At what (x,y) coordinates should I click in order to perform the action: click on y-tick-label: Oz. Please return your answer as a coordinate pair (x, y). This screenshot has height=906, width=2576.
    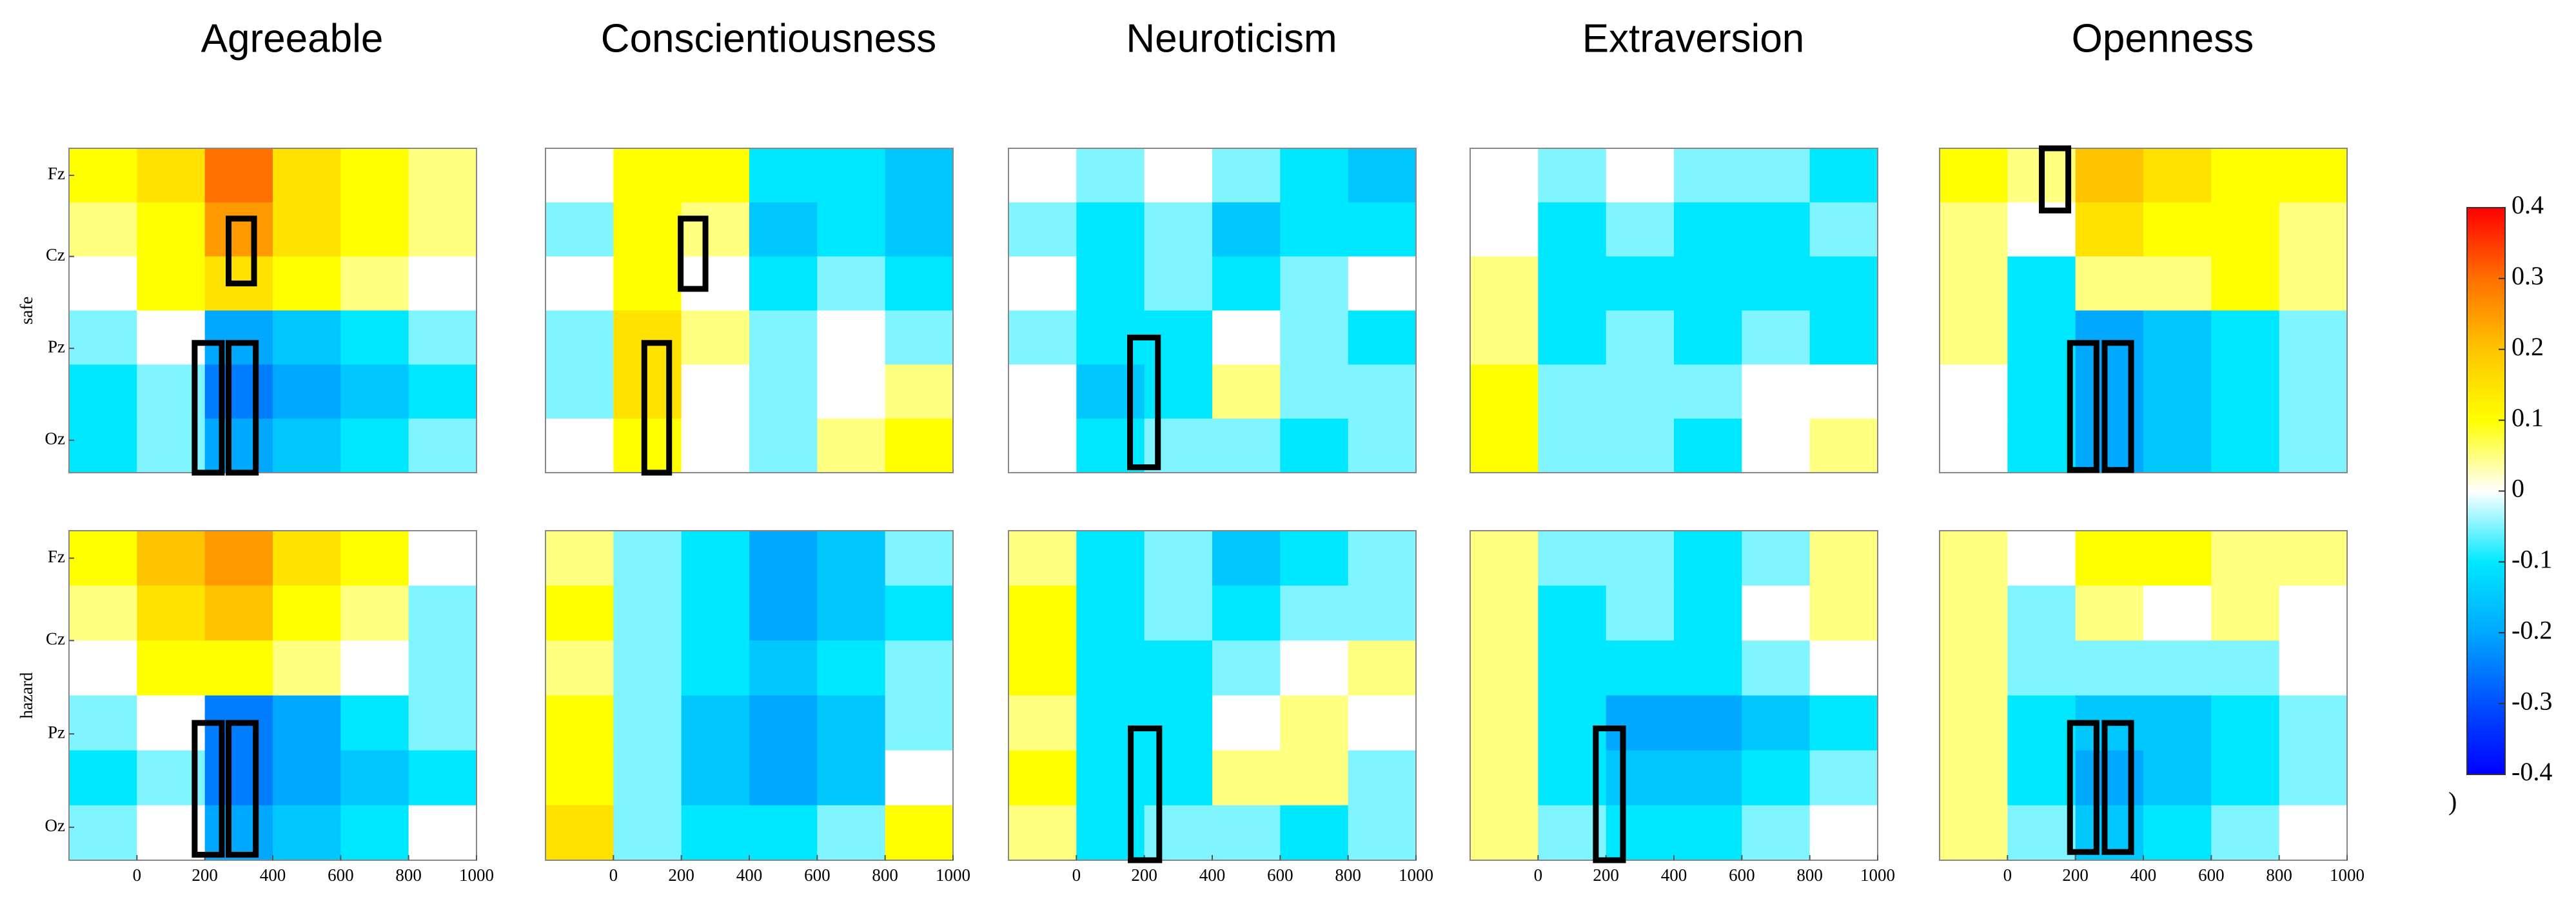
    Looking at the image, I should click on (55, 825).